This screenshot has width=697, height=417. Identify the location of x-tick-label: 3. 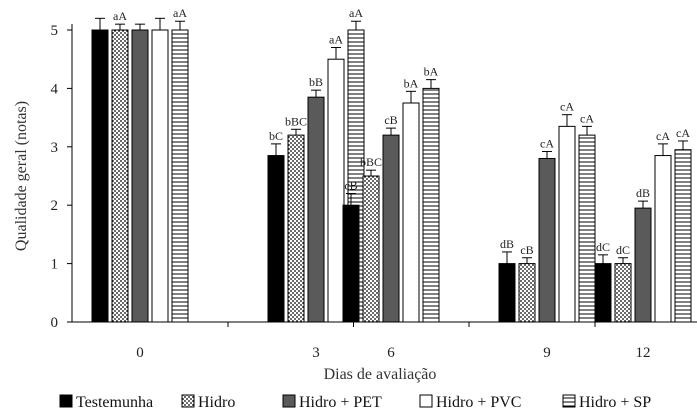
(316, 353).